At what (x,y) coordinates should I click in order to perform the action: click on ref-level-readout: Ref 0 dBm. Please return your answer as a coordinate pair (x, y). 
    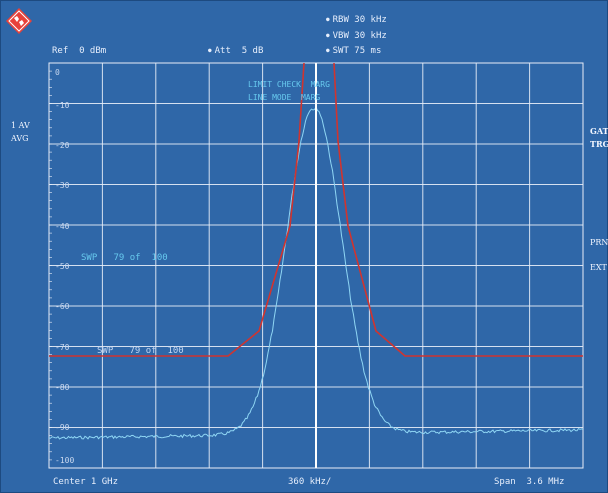
    Looking at the image, I should click on (79, 51).